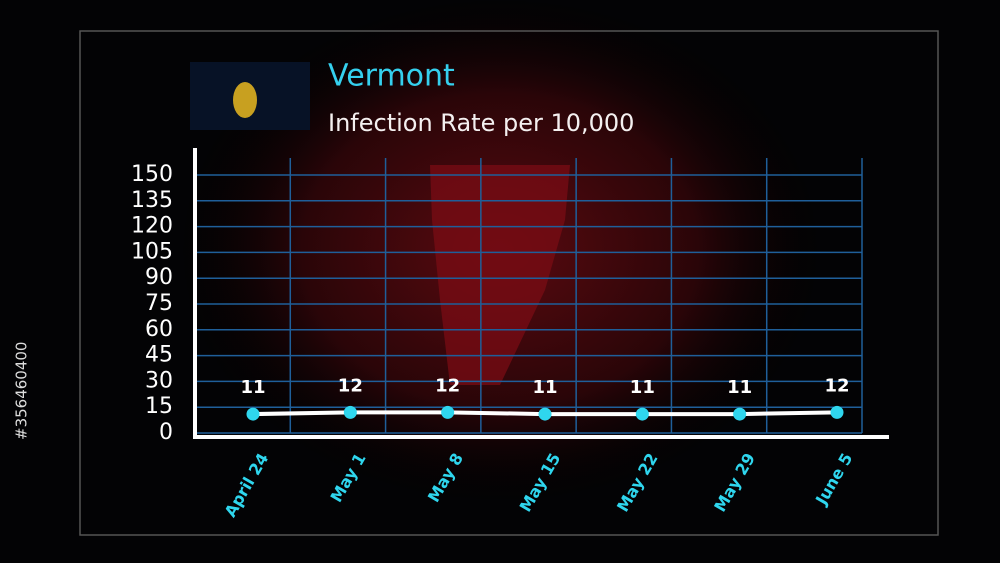 The image size is (1000, 563). I want to click on chart-subtitle: Infection Rate per 10,000, so click(481, 123).